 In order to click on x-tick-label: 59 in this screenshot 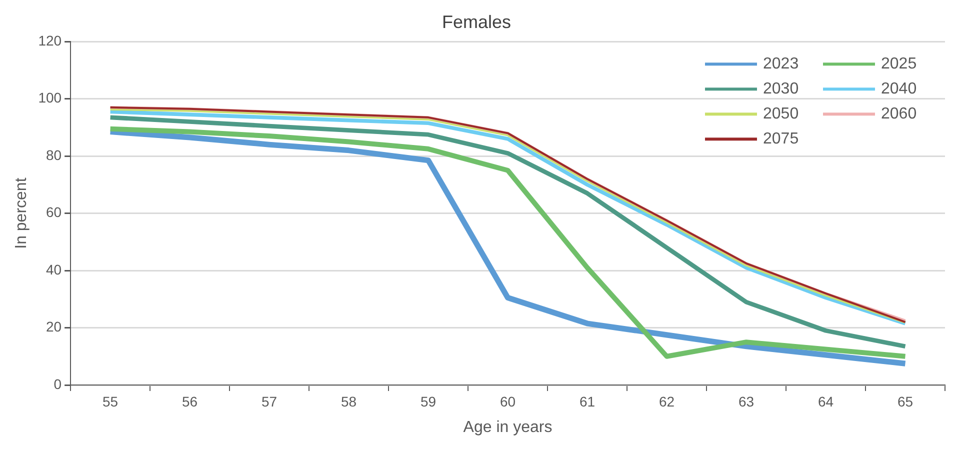, I will do `click(428, 401)`.